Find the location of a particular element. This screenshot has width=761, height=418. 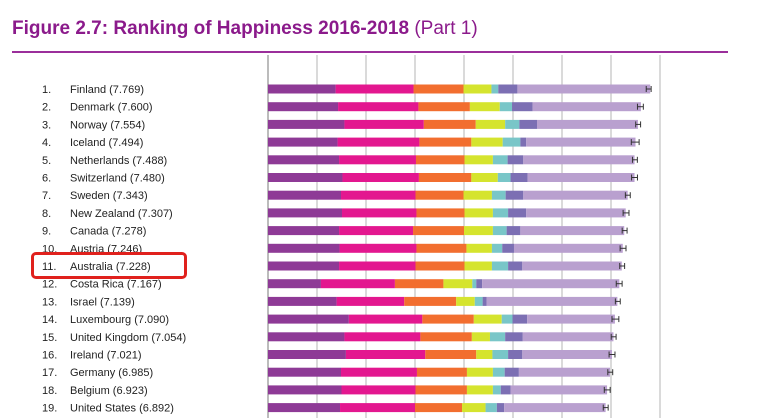

chart-title-part: (Part 1) is located at coordinates (446, 28).